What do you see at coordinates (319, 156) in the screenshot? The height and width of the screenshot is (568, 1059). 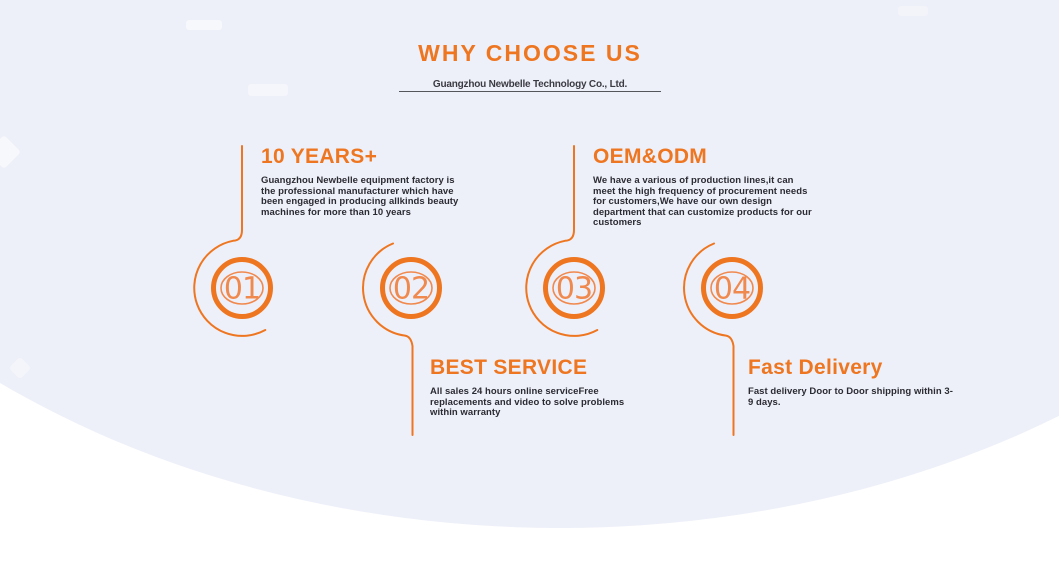 I see `feature-title-1: 10 YEARS+` at bounding box center [319, 156].